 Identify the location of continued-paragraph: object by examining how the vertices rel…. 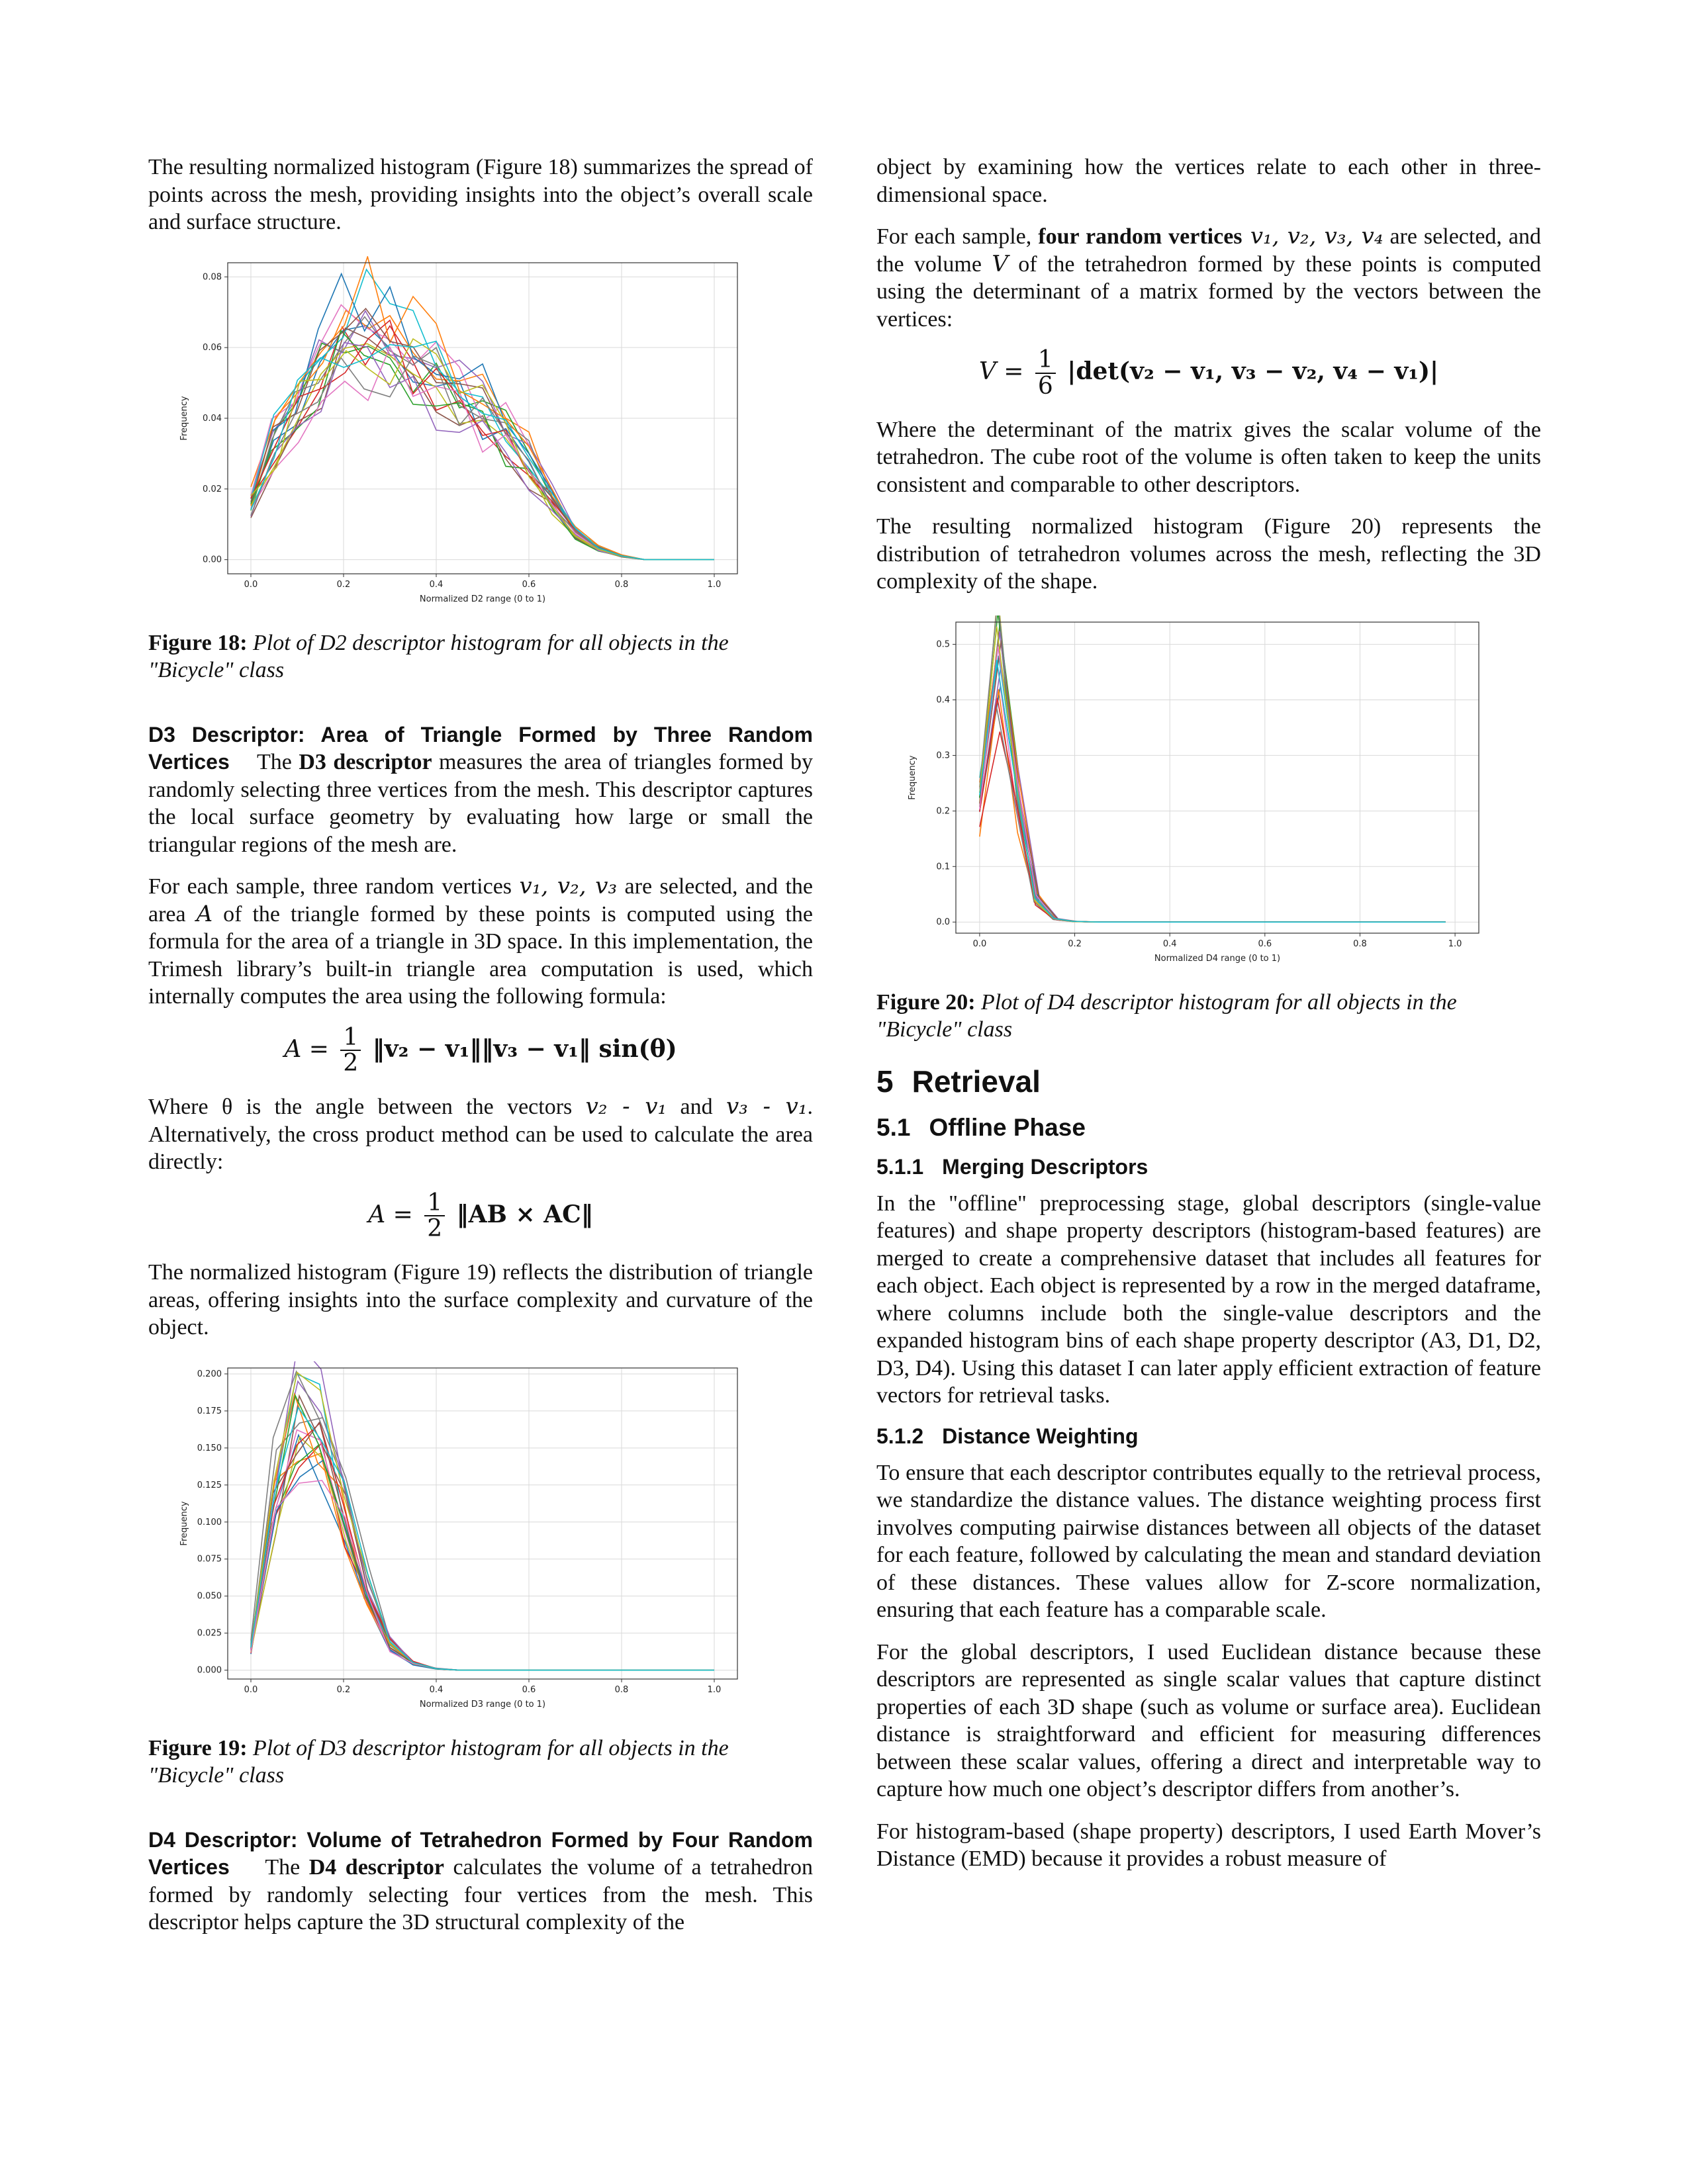
(1208, 181).